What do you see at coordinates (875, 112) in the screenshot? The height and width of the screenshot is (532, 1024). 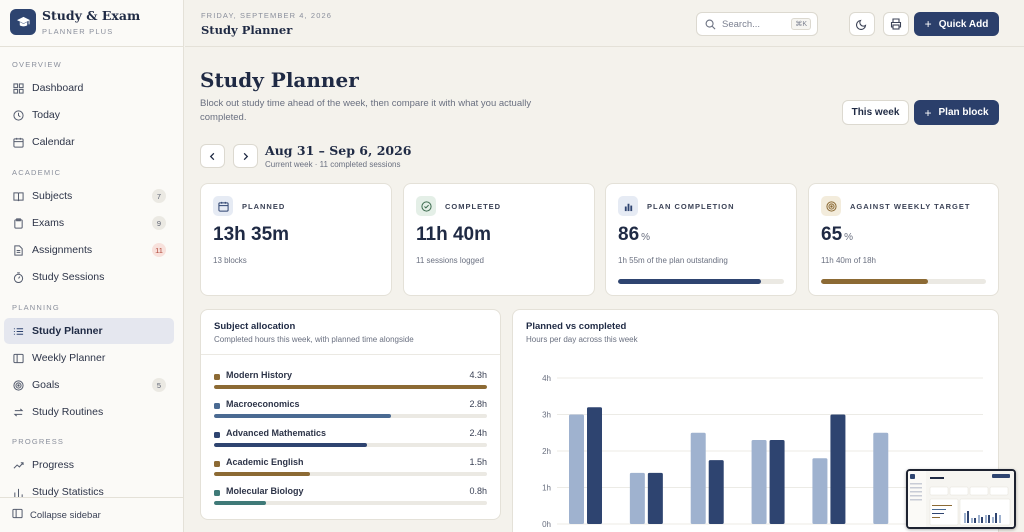 I see `this-week-button: This week` at bounding box center [875, 112].